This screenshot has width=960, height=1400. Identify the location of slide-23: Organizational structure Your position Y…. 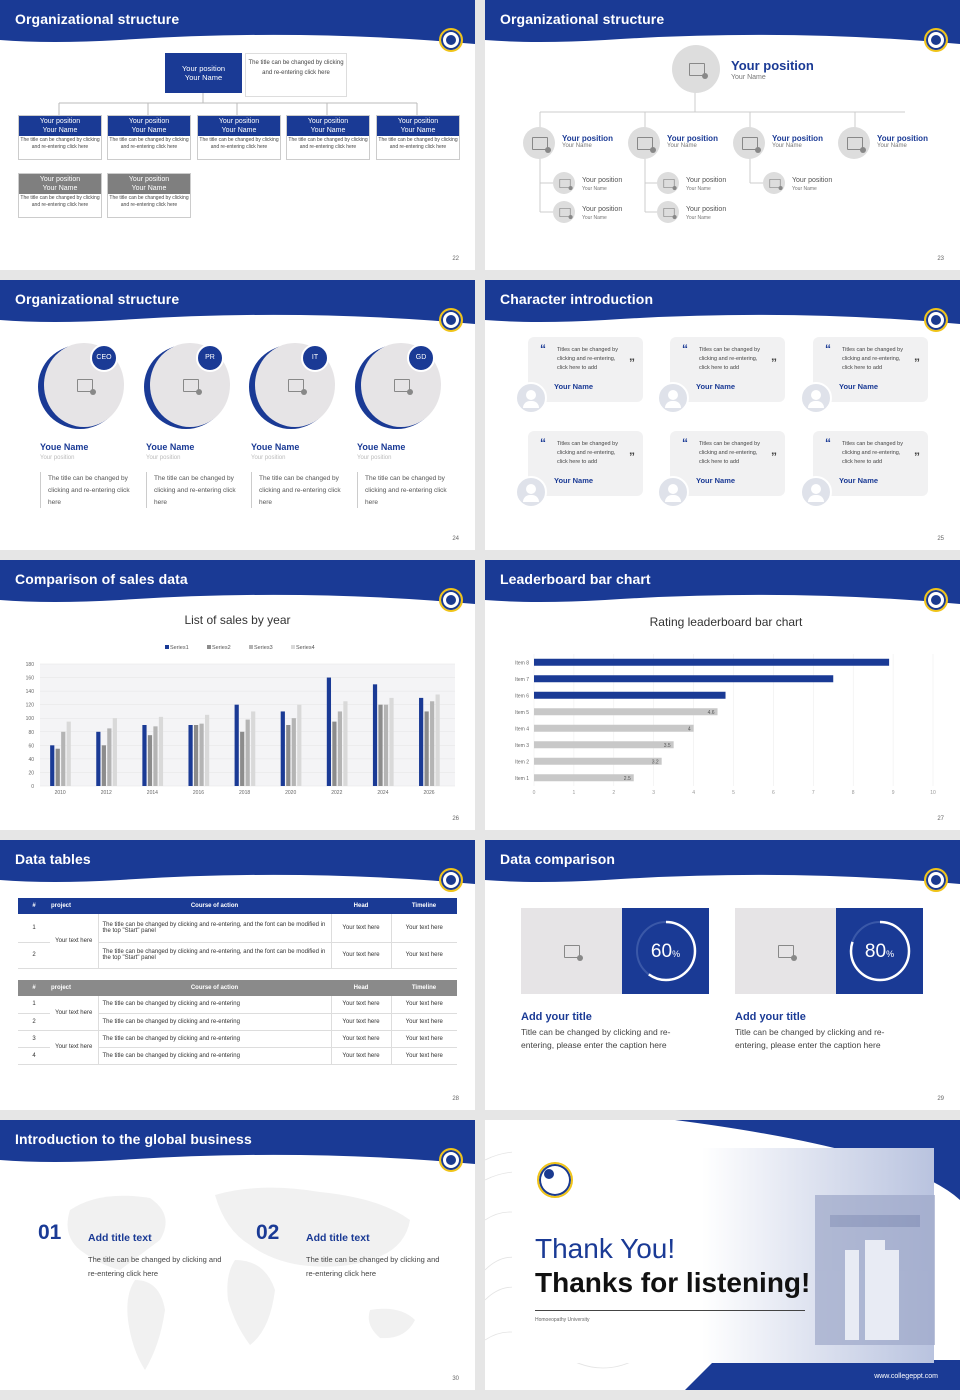
(722, 135).